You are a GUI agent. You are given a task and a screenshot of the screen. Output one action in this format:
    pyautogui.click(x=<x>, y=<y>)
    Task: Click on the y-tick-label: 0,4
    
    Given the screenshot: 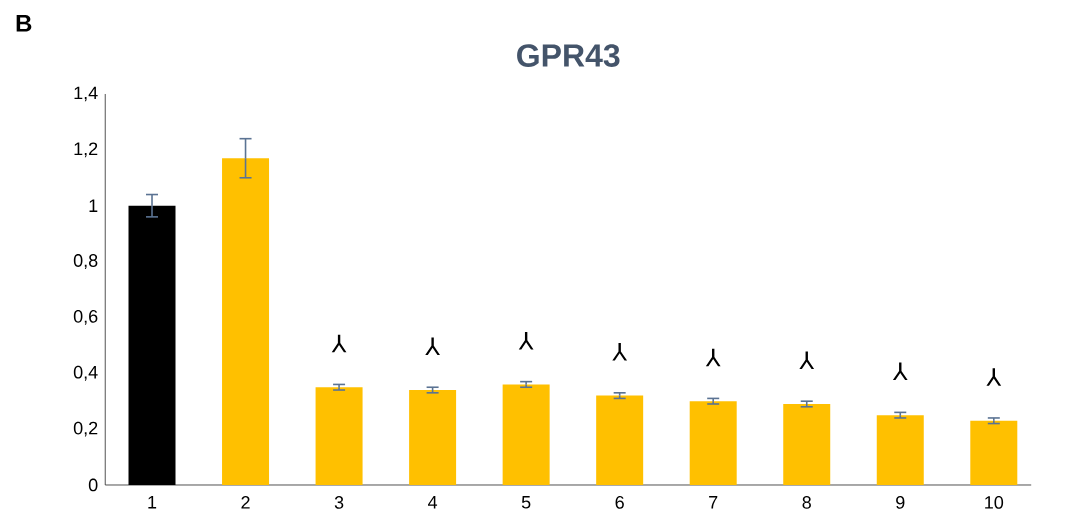 What is the action you would take?
    pyautogui.click(x=85, y=373)
    